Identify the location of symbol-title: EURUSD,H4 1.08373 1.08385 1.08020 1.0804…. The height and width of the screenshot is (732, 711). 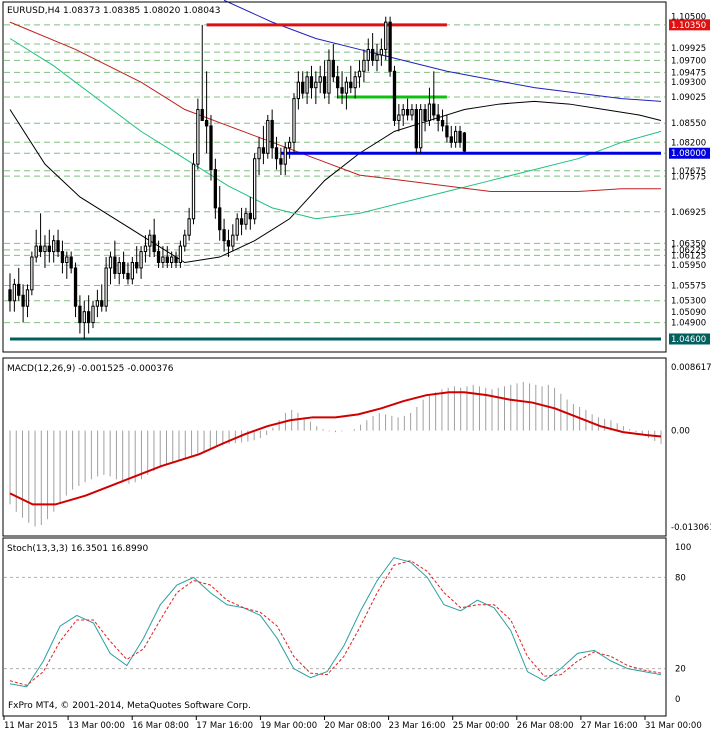
(113, 11).